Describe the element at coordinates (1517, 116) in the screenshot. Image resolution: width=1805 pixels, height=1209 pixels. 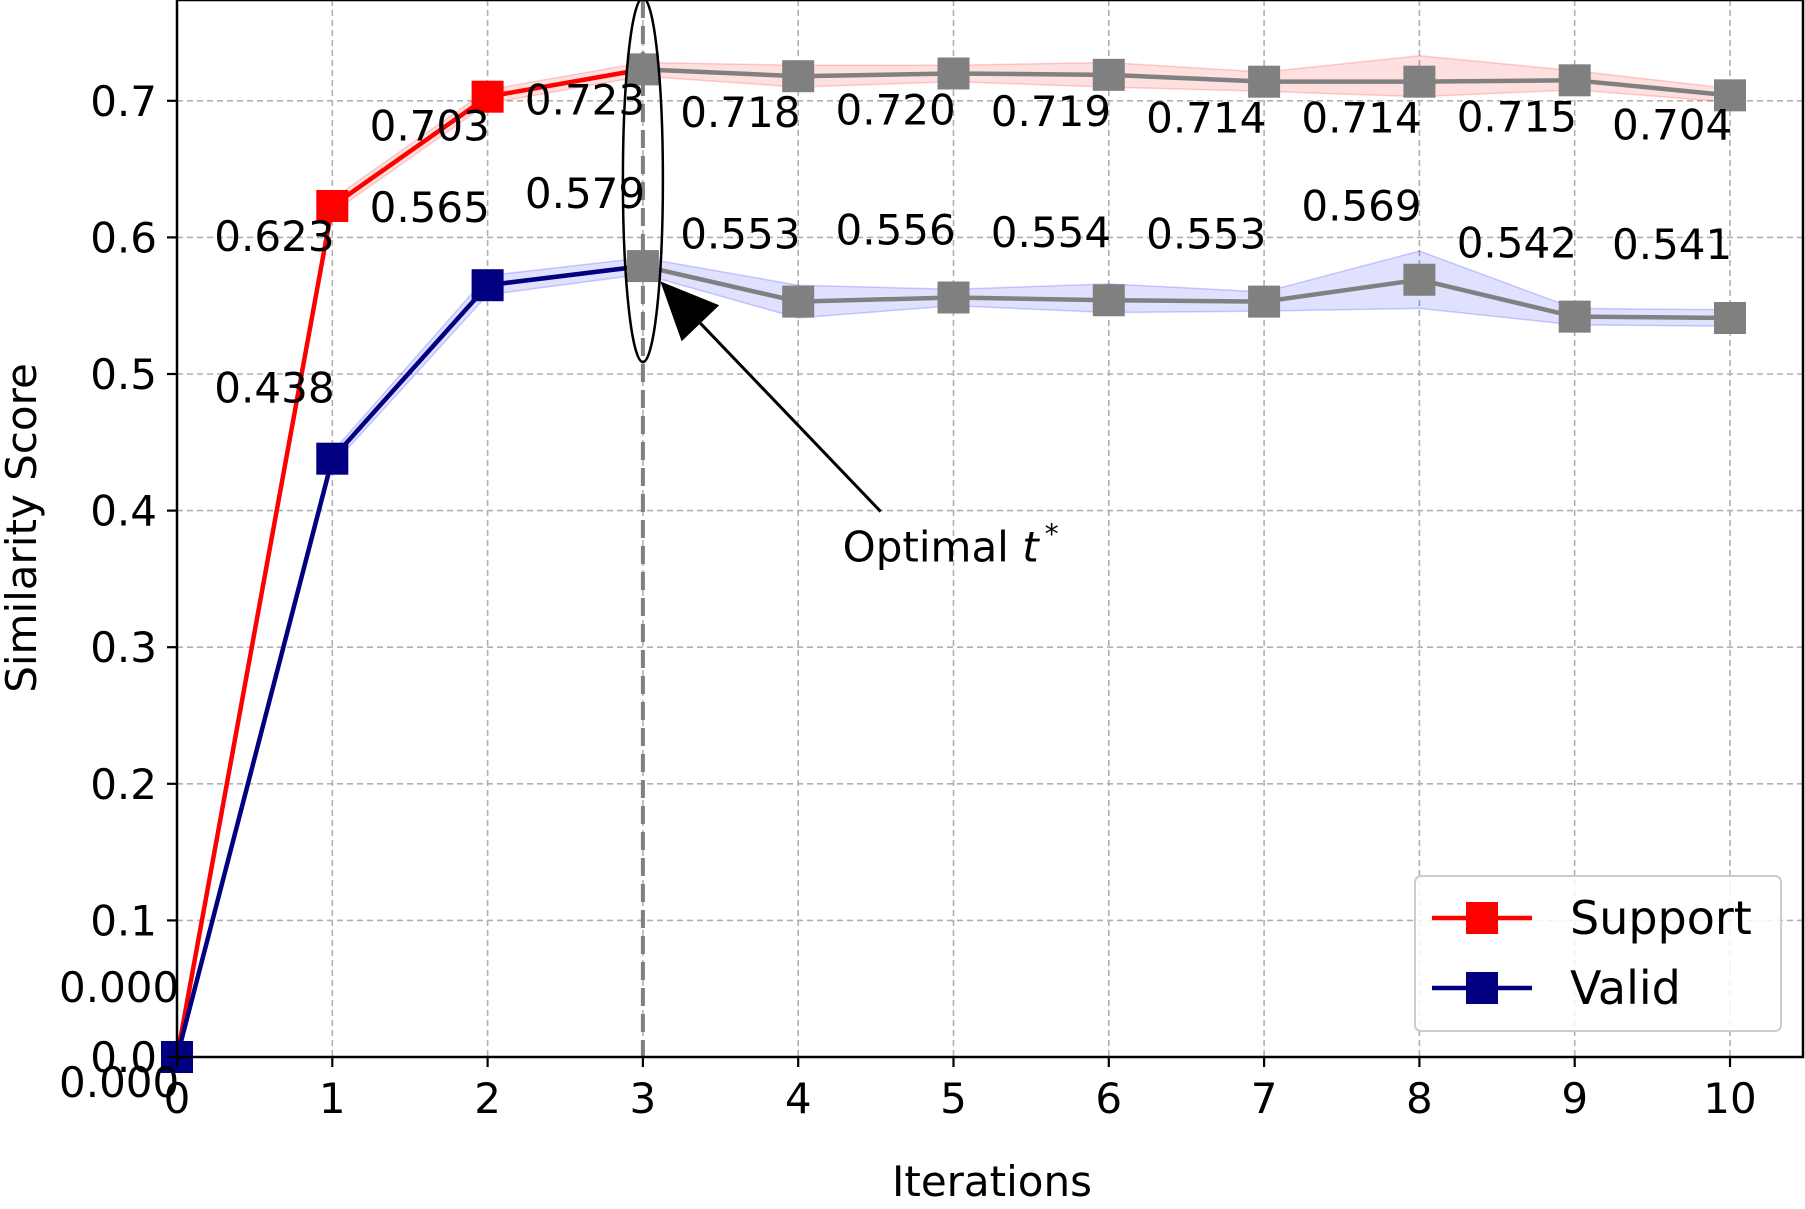
I see `data-label-0-9: 0.715` at that location.